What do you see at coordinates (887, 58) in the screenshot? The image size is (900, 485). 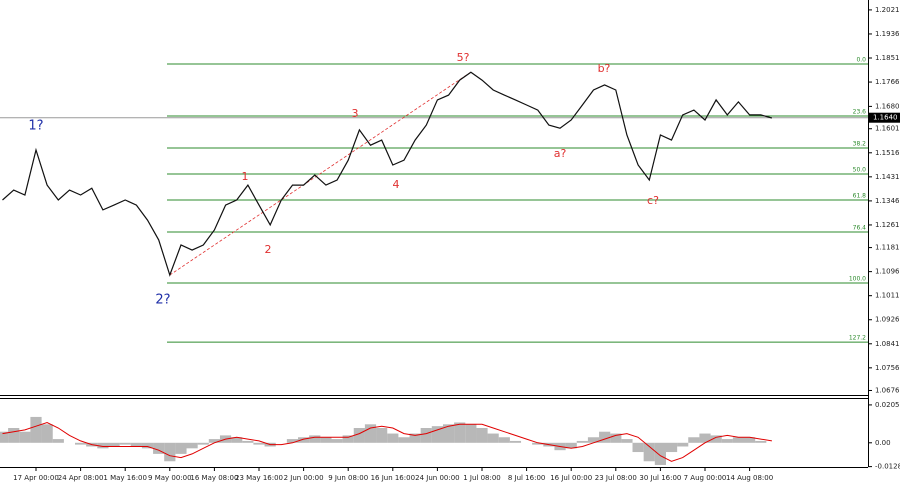 I see `y-tick-label: 1.1851` at bounding box center [887, 58].